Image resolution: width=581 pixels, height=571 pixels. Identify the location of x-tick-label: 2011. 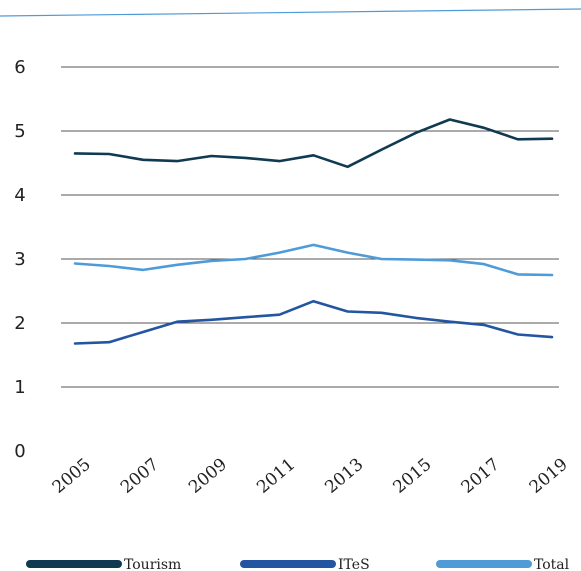
(276, 476).